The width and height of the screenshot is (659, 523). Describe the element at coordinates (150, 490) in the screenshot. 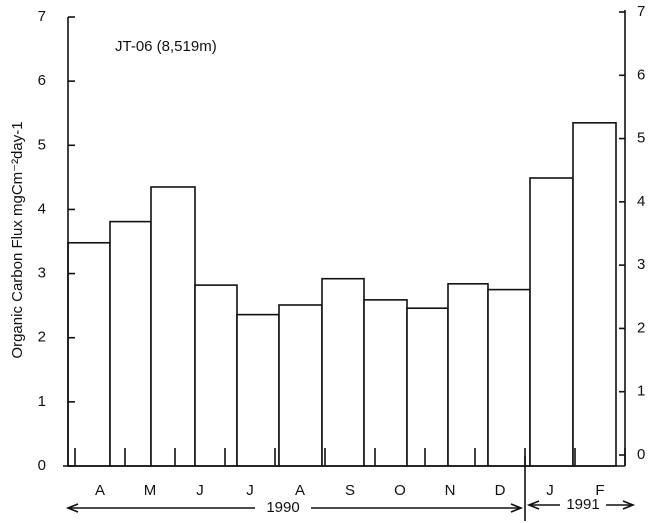

I see `x-tick-label: M` at that location.